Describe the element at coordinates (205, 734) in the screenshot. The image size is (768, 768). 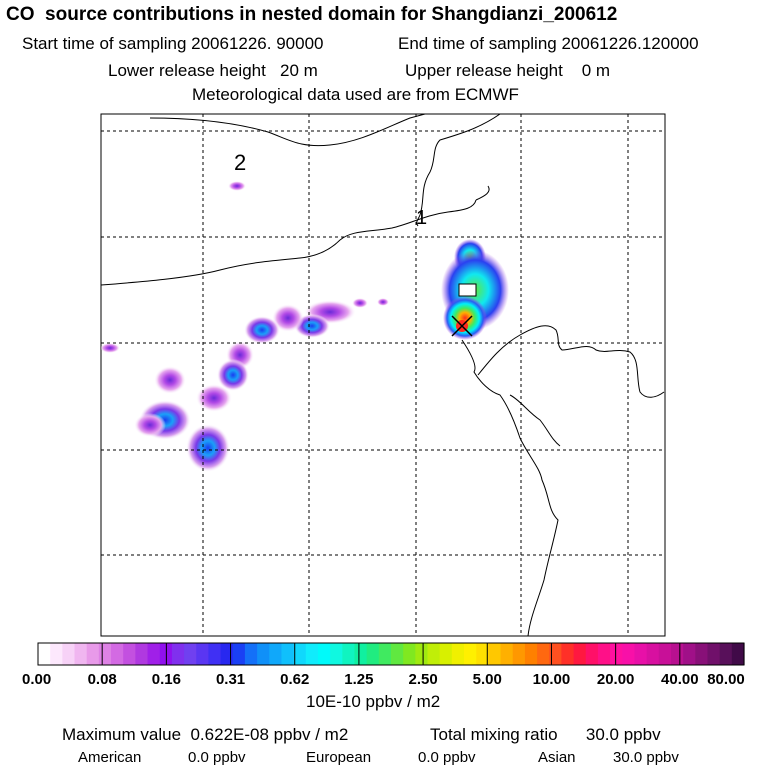
I see `max-value: Maximum value 0.622E-08 ppbv / m2` at that location.